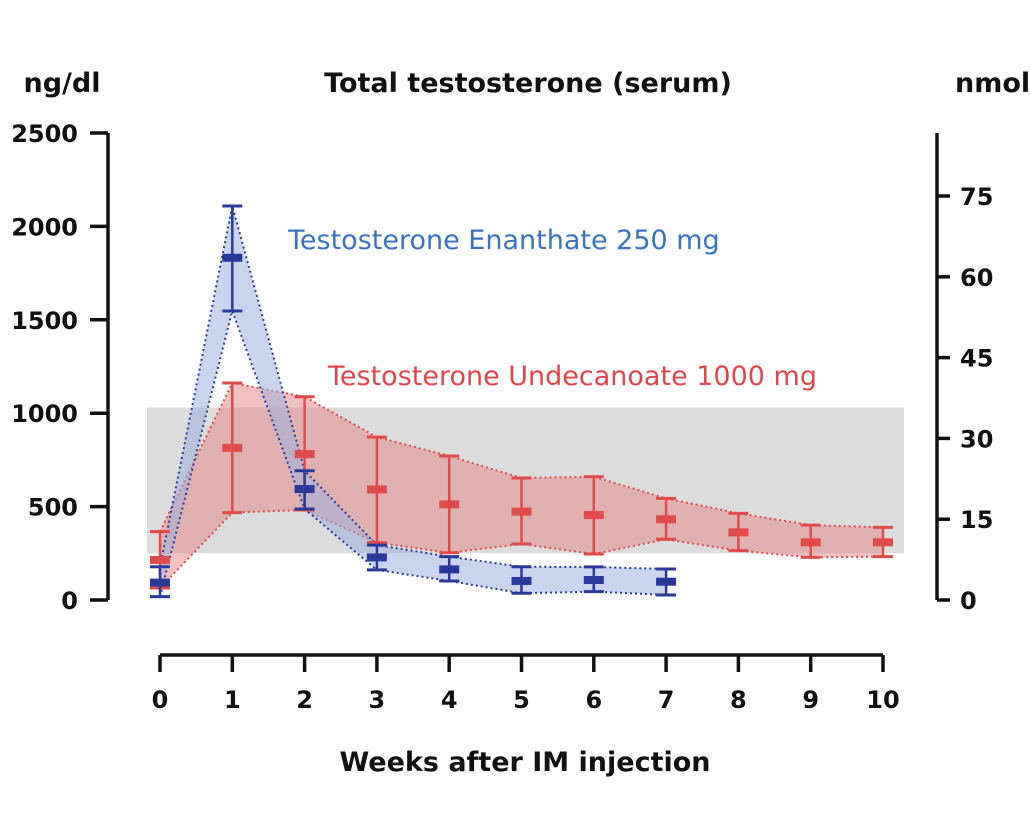 The image size is (1030, 822). I want to click on x-tick-label: 5, so click(521, 700).